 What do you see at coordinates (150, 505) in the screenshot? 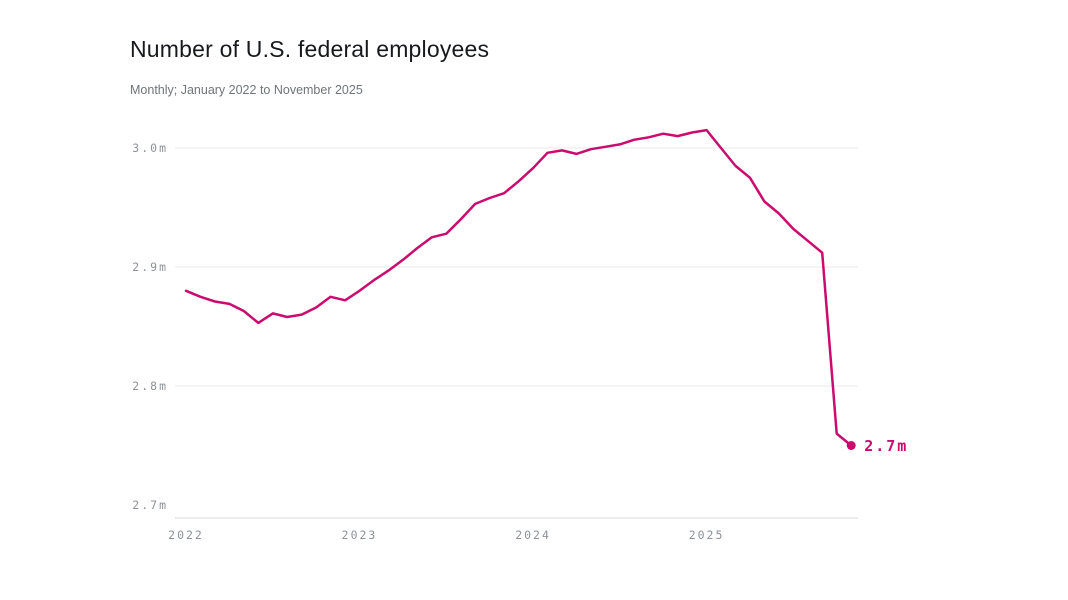
I see `y-tick-label: 2.7m` at bounding box center [150, 505].